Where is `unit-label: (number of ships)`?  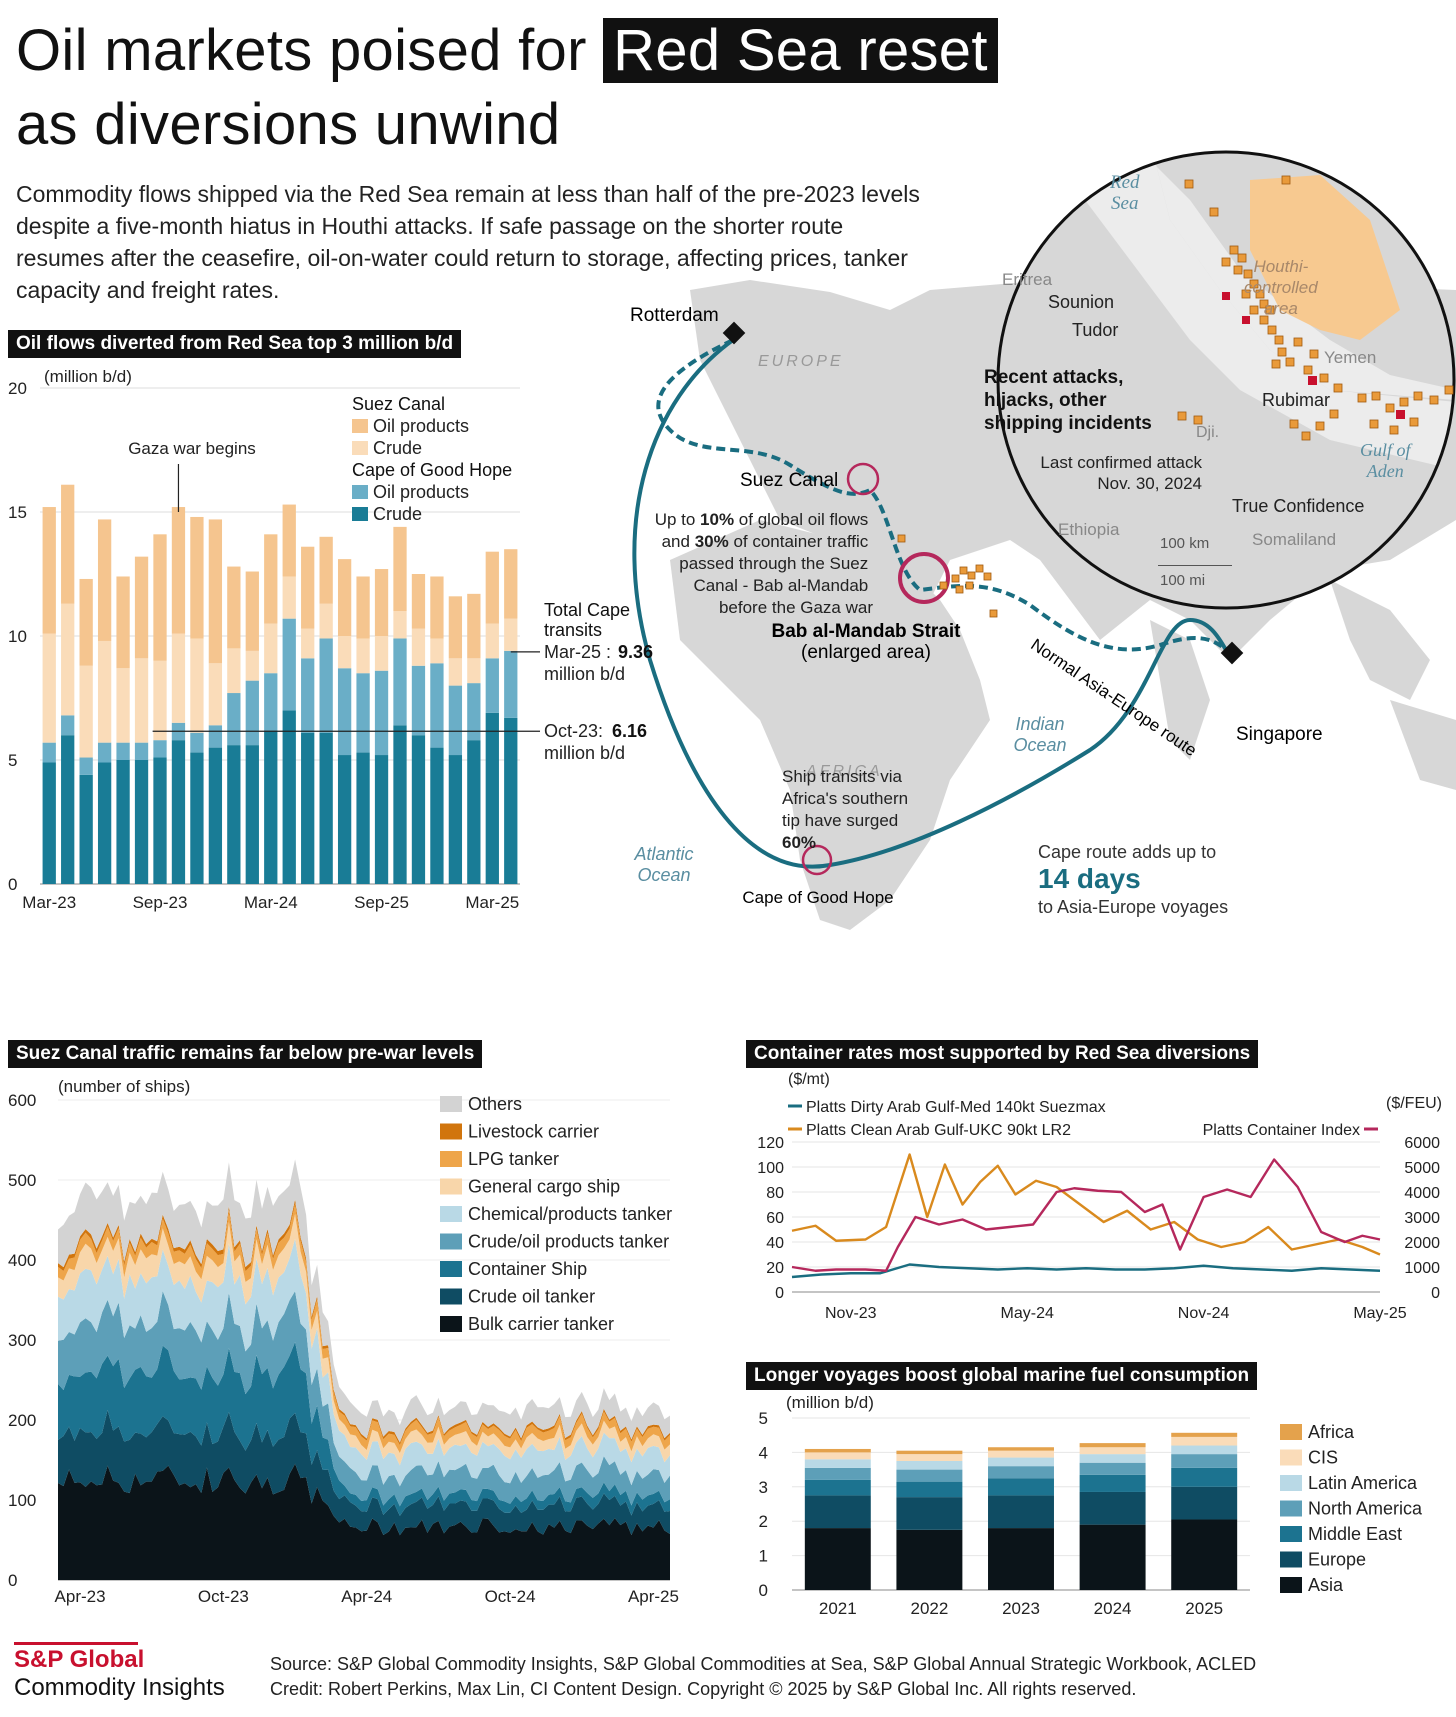
unit-label: (number of ships) is located at coordinates (124, 1086).